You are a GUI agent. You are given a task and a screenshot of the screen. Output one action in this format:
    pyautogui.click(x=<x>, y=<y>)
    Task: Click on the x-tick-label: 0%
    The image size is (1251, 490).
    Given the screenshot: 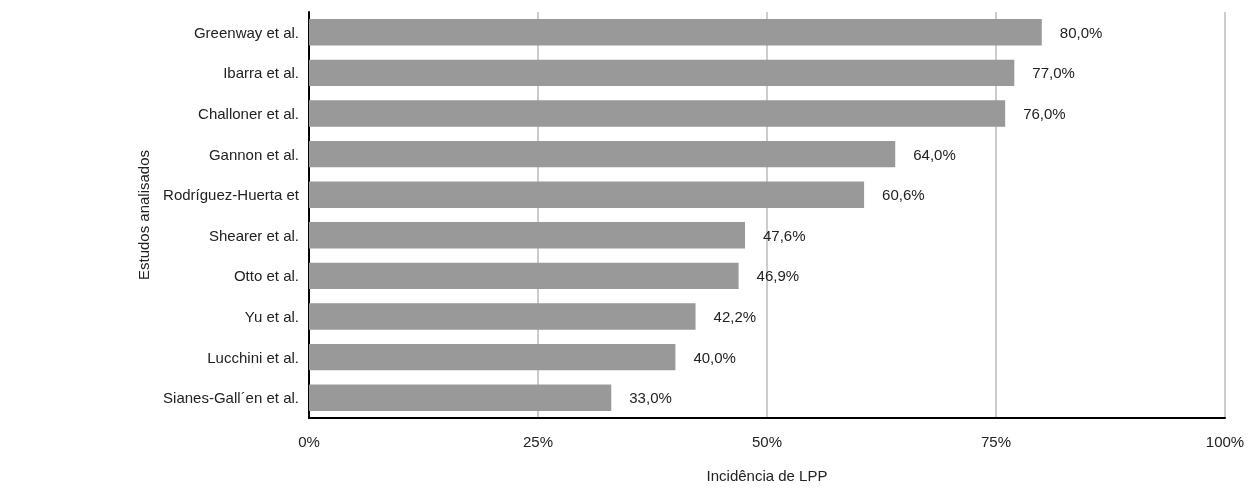 What is the action you would take?
    pyautogui.click(x=309, y=441)
    